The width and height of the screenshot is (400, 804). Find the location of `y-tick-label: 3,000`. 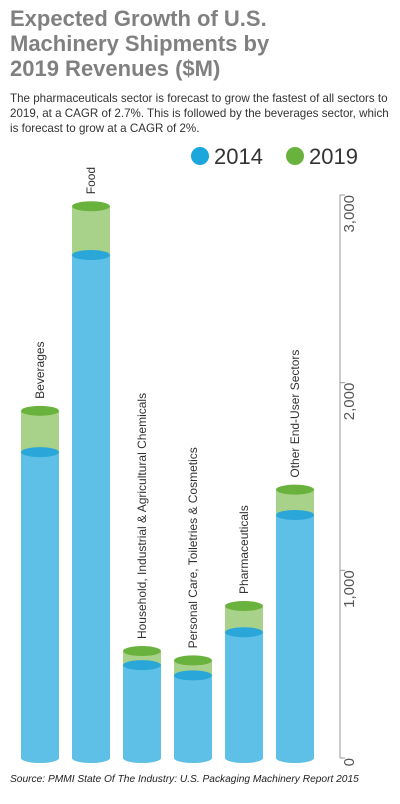

y-tick-label: 3,000 is located at coordinates (349, 214).